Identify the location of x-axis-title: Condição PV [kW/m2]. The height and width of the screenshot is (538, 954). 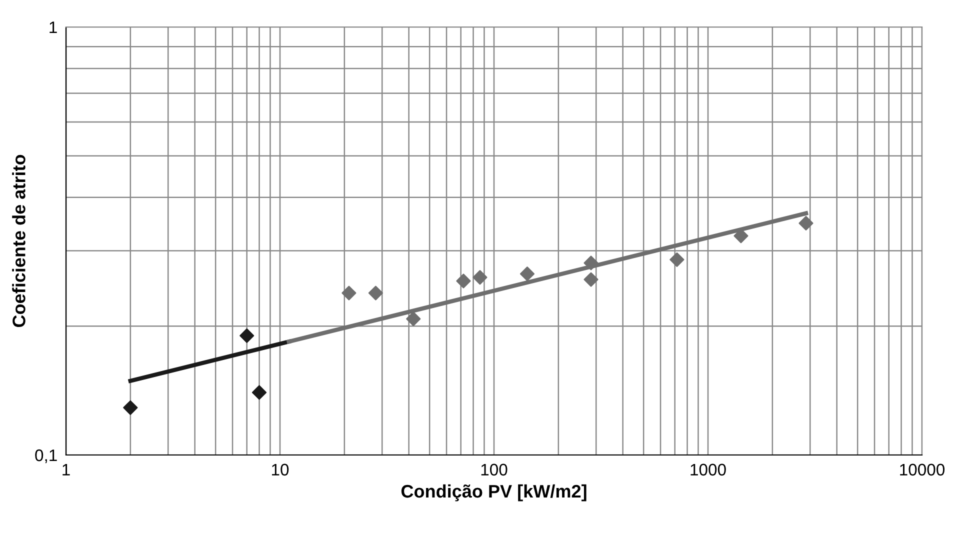
(493, 493).